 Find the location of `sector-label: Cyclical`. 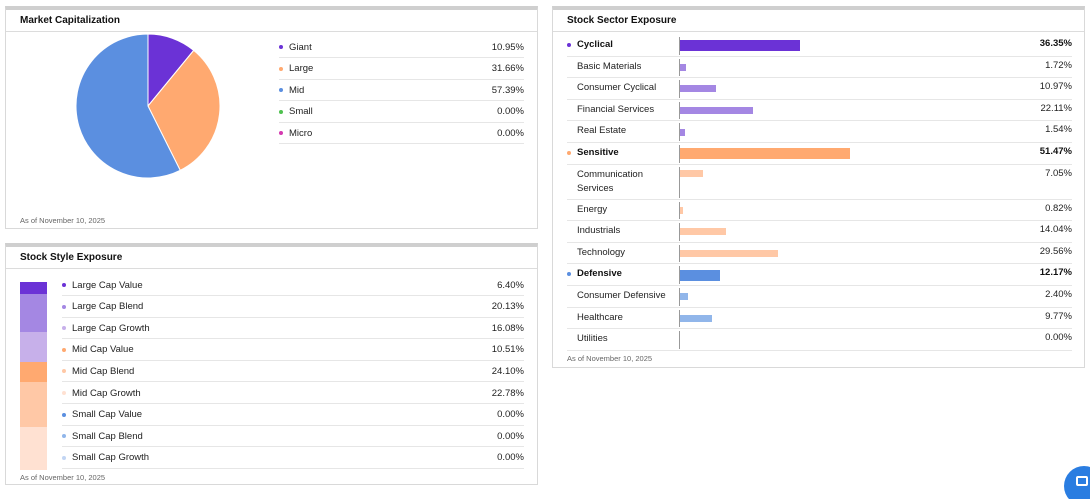

sector-label: Cyclical is located at coordinates (595, 44).